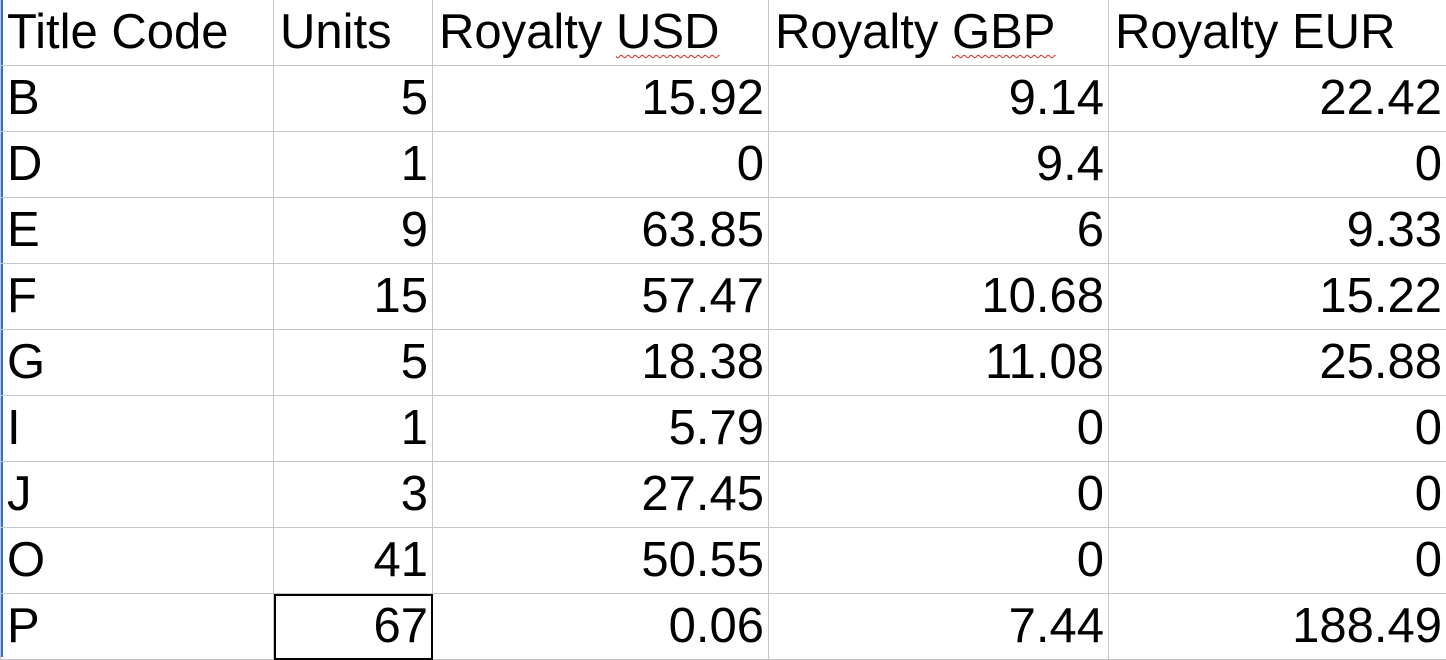 The image size is (1446, 660). Describe the element at coordinates (137, 99) in the screenshot. I see `cell-title-code: B` at that location.